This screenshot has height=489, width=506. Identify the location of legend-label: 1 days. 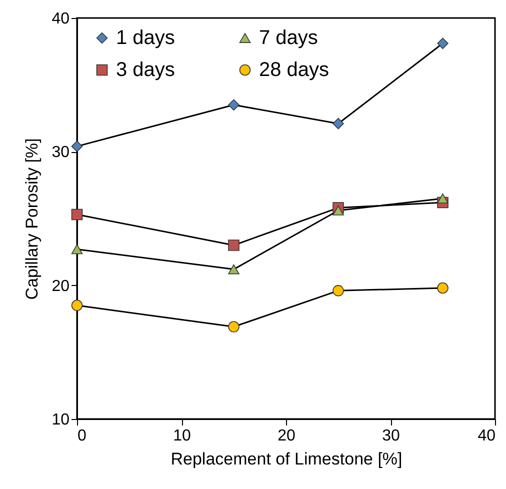
(145, 38).